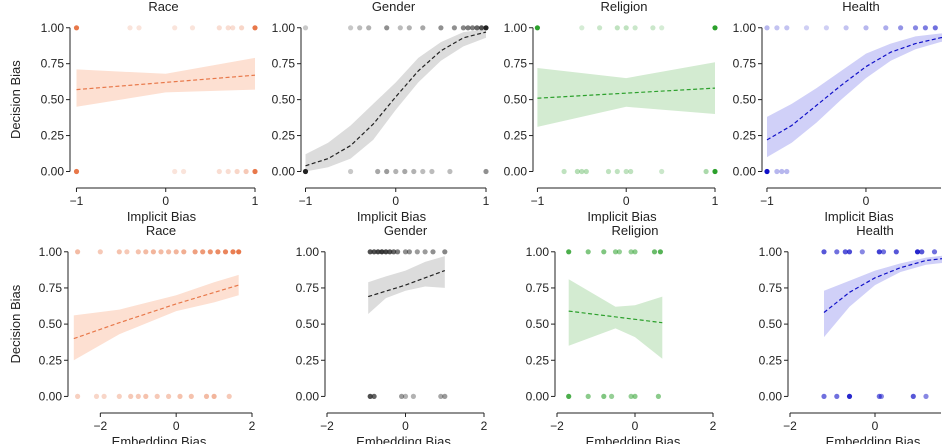 The image size is (942, 444). I want to click on y-axis-label: Decision Bias, so click(15, 323).